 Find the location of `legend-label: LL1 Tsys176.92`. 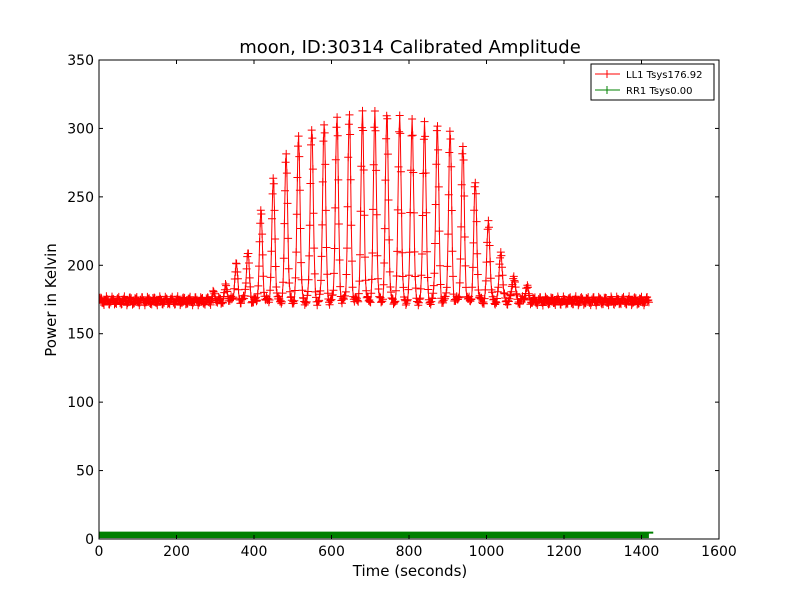

legend-label: LL1 Tsys176.92 is located at coordinates (664, 75).